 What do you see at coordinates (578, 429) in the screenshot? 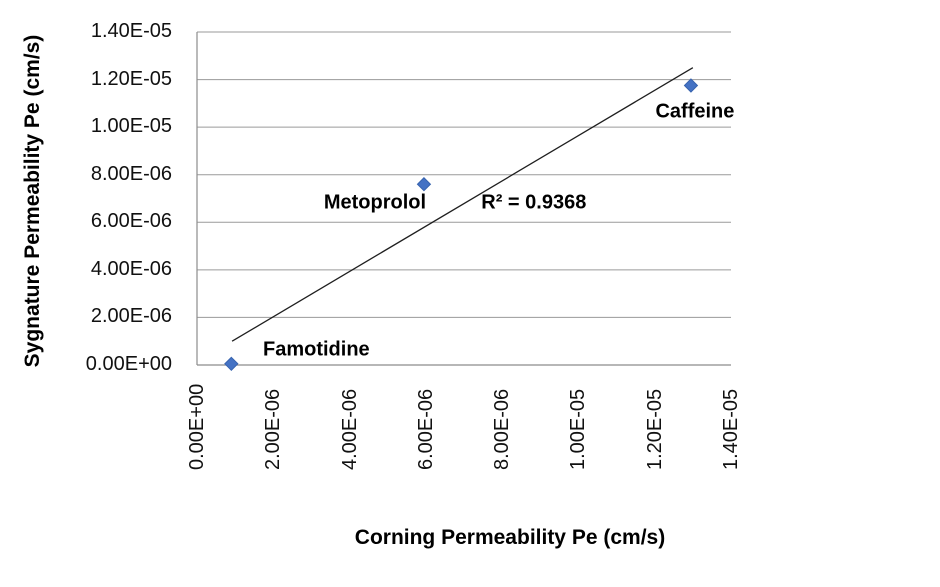
I see `x-tick-label: 1.00E-05` at bounding box center [578, 429].